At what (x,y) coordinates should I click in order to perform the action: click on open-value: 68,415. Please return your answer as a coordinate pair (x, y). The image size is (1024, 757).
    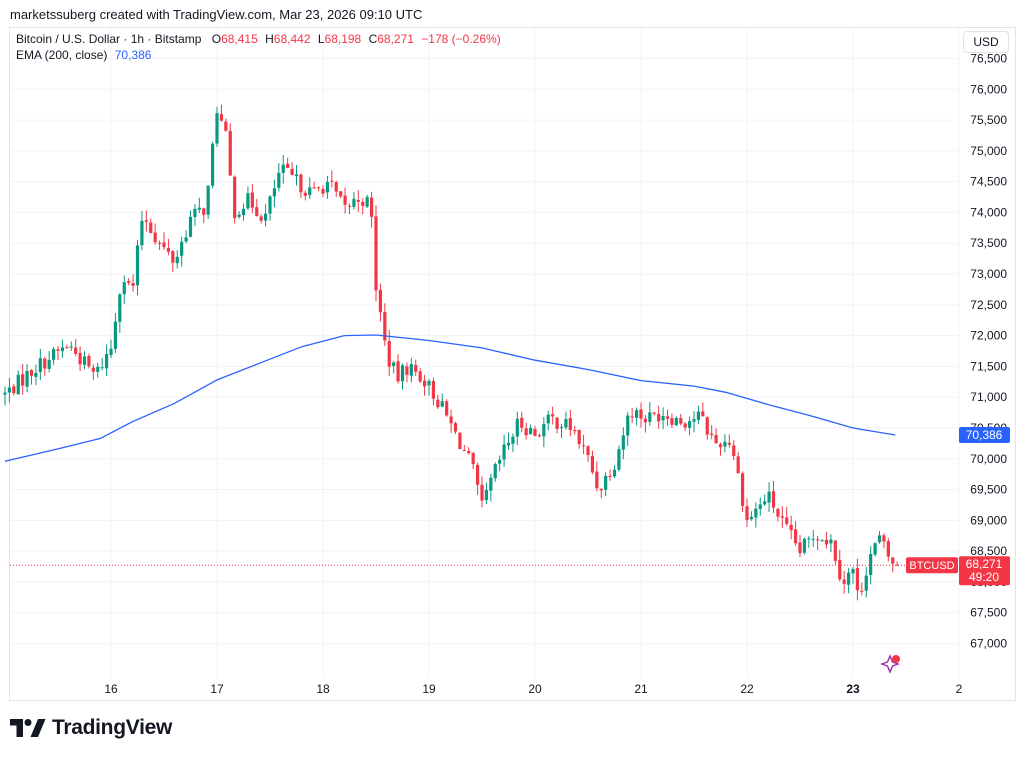
    Looking at the image, I should click on (239, 39).